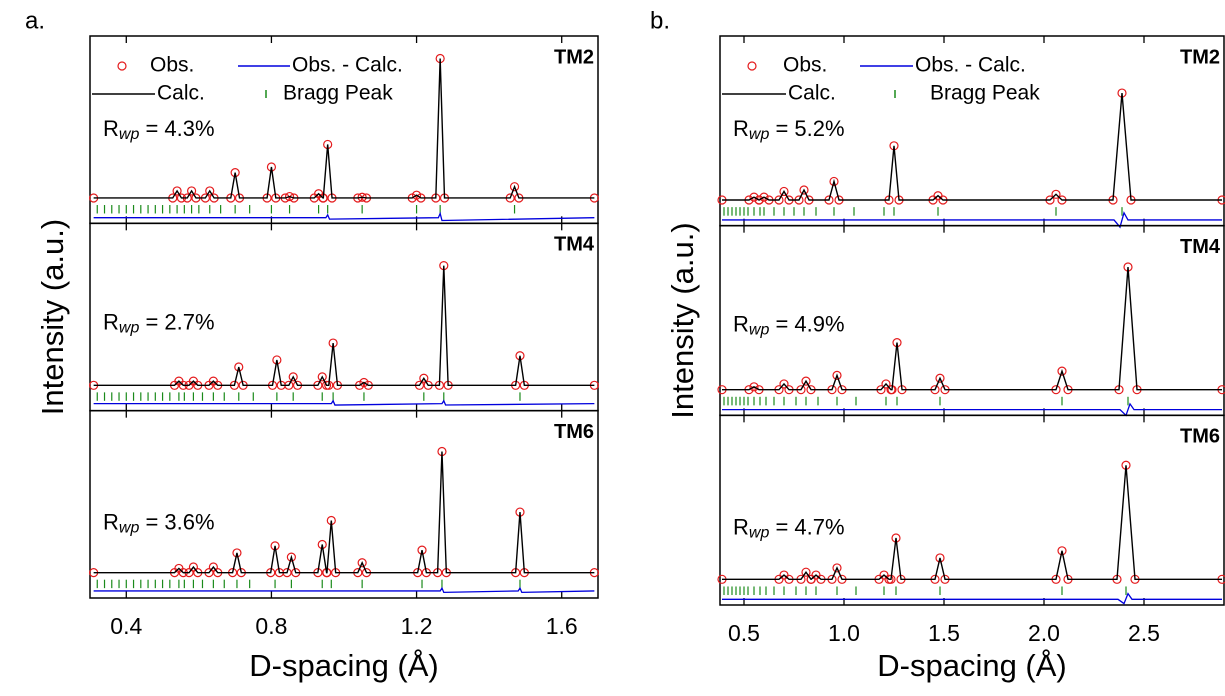 The width and height of the screenshot is (1225, 696). Describe the element at coordinates (35, 20) in the screenshot. I see `panel-label: a.` at that location.